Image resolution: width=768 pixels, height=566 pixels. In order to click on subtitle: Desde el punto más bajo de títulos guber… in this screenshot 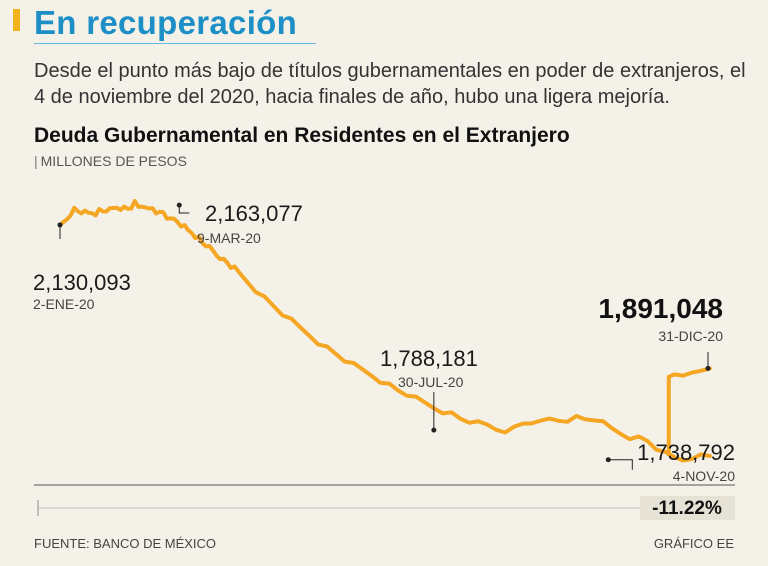, I will do `click(390, 84)`.